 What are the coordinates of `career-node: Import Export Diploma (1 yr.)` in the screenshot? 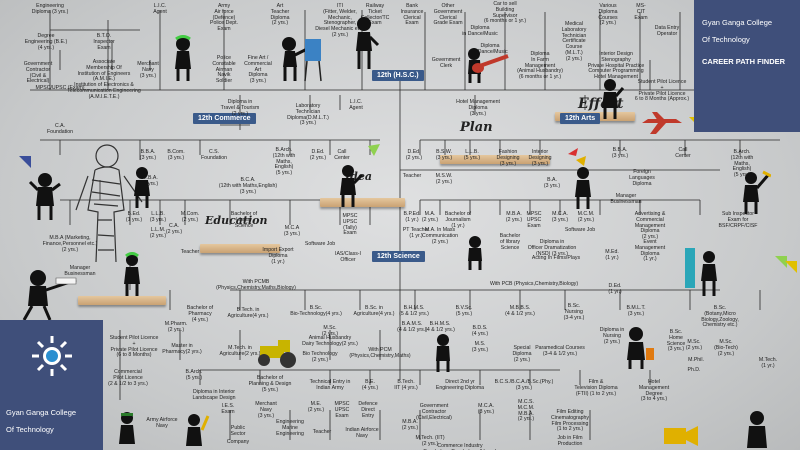 It's located at (278, 256).